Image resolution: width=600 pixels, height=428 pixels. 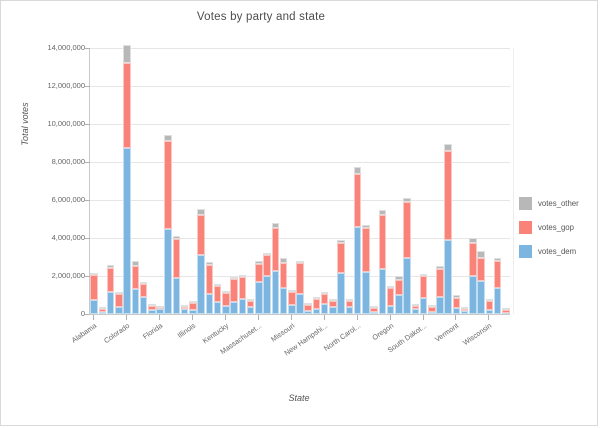 I want to click on legend-swatch-other, so click(x=525, y=203).